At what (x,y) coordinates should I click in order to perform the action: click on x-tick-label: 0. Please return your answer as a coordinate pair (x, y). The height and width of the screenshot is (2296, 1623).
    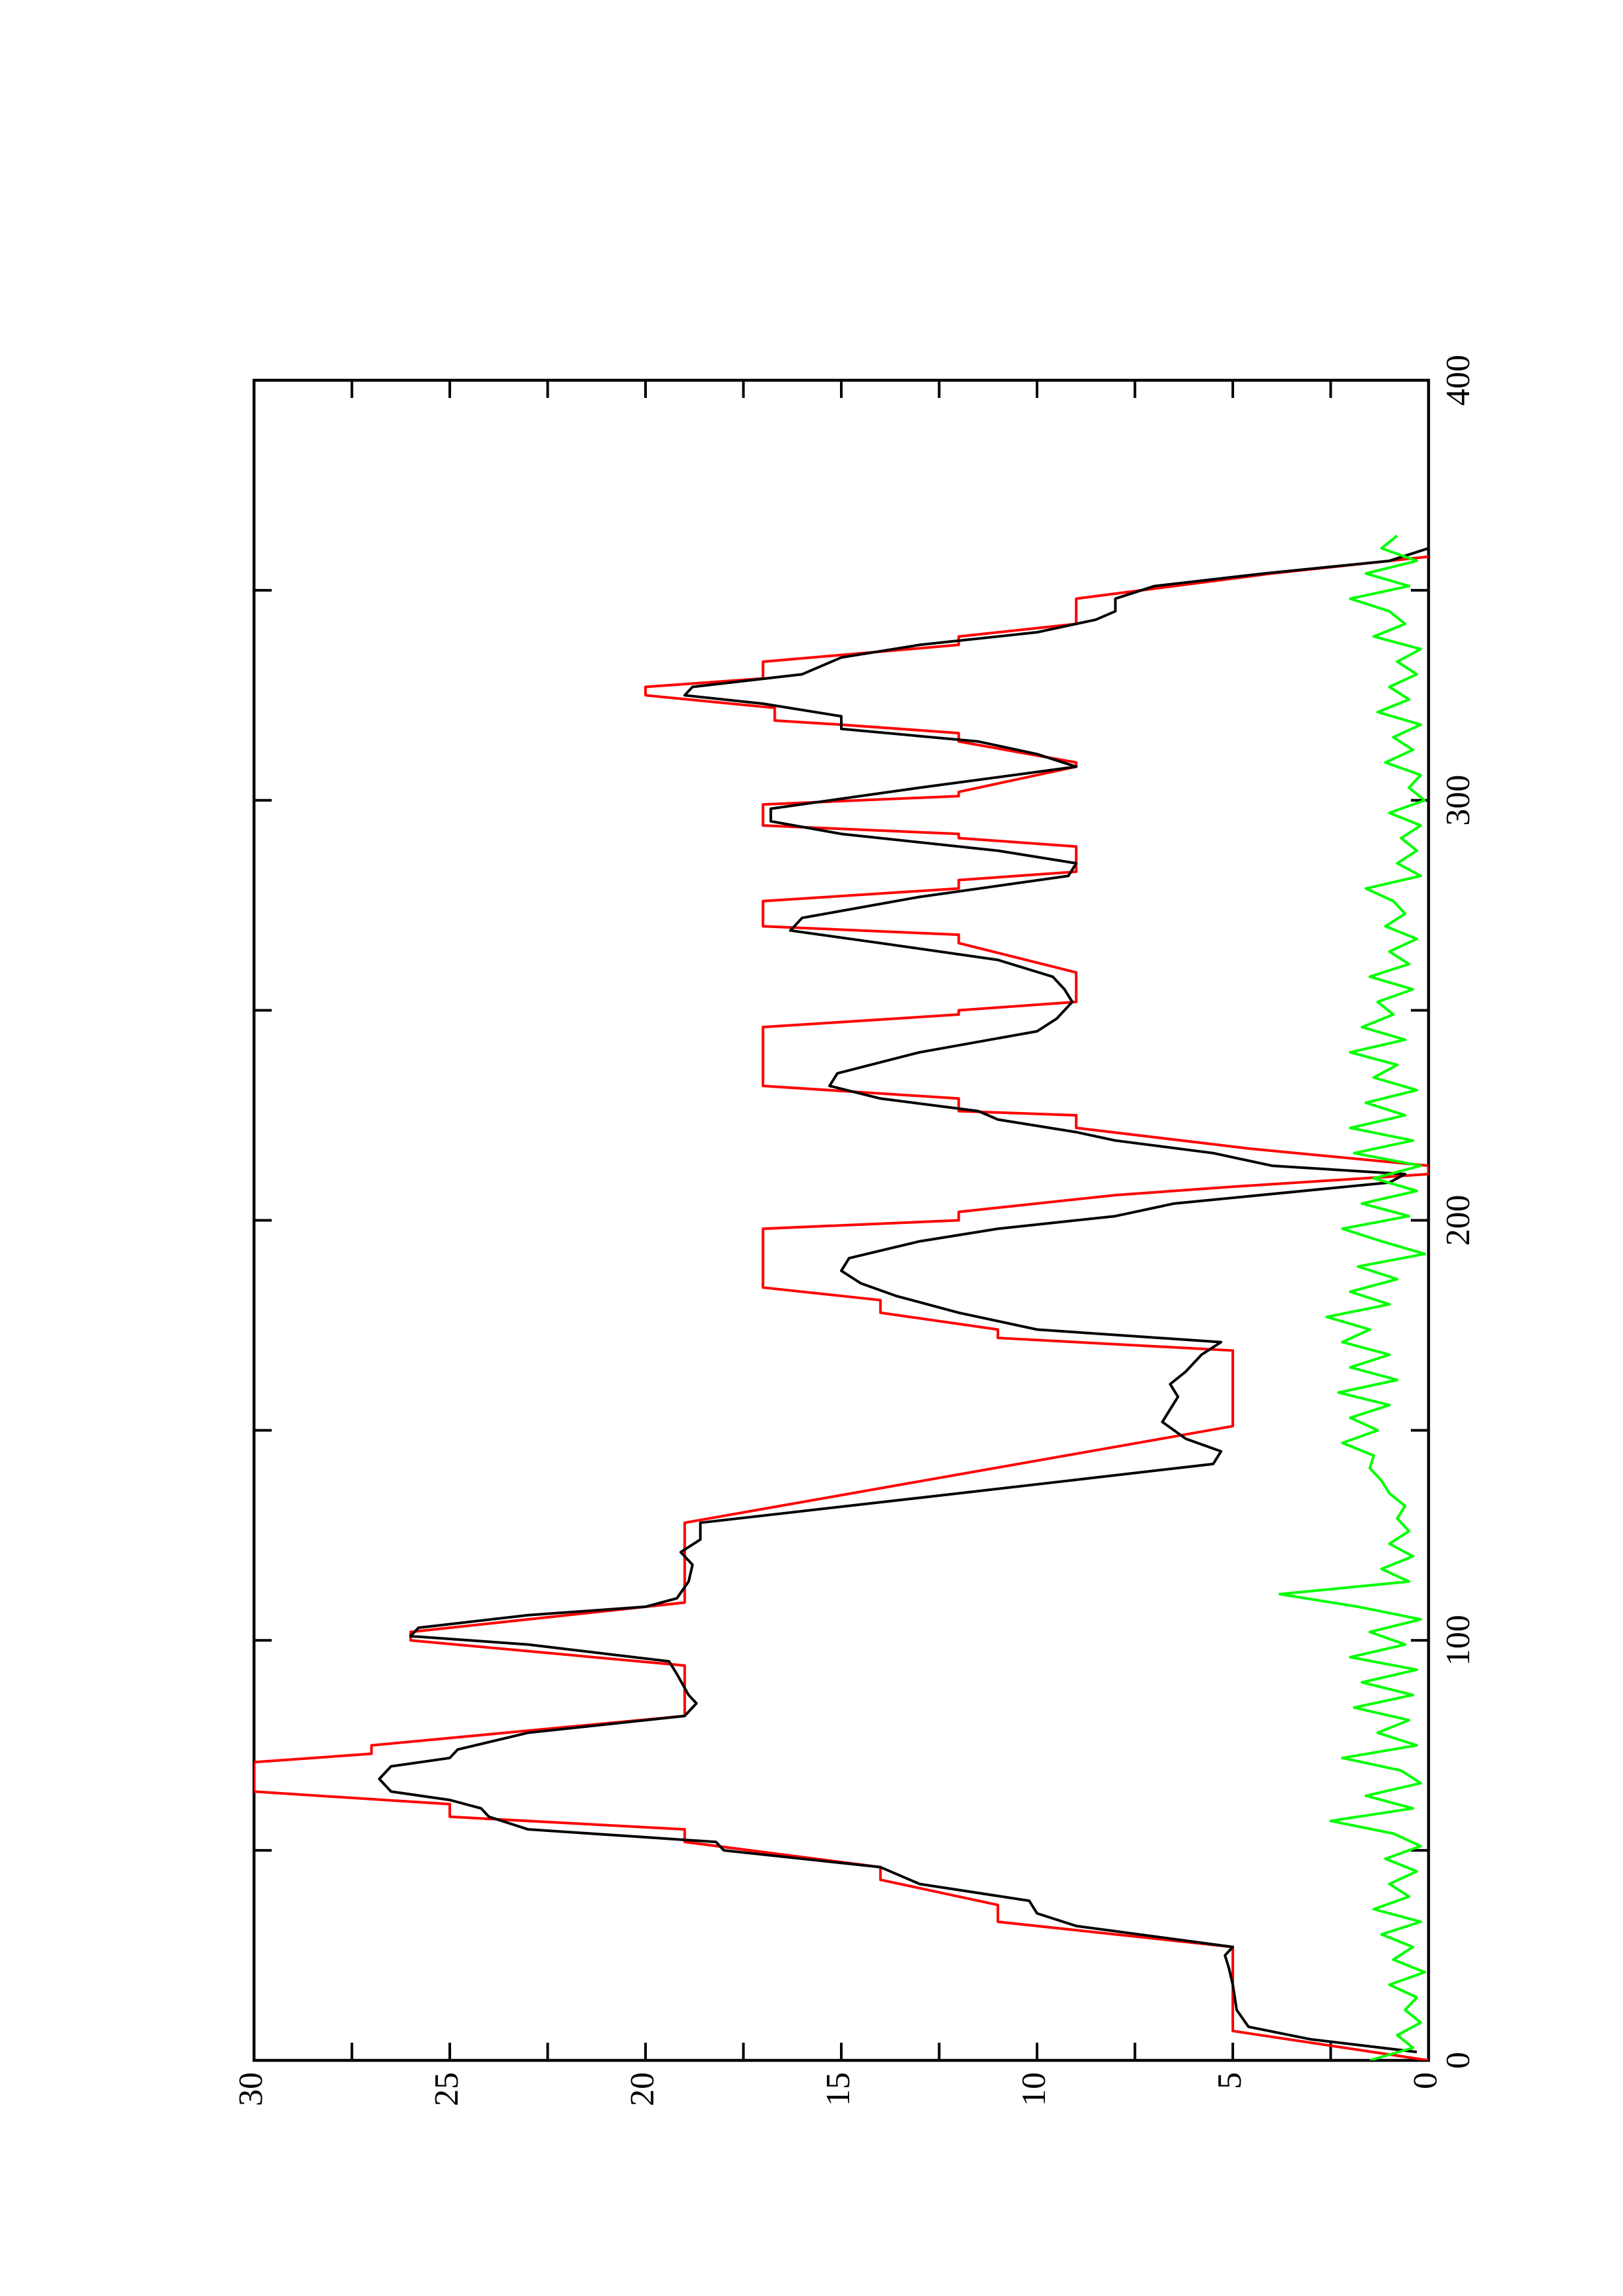
    Looking at the image, I should click on (1458, 2060).